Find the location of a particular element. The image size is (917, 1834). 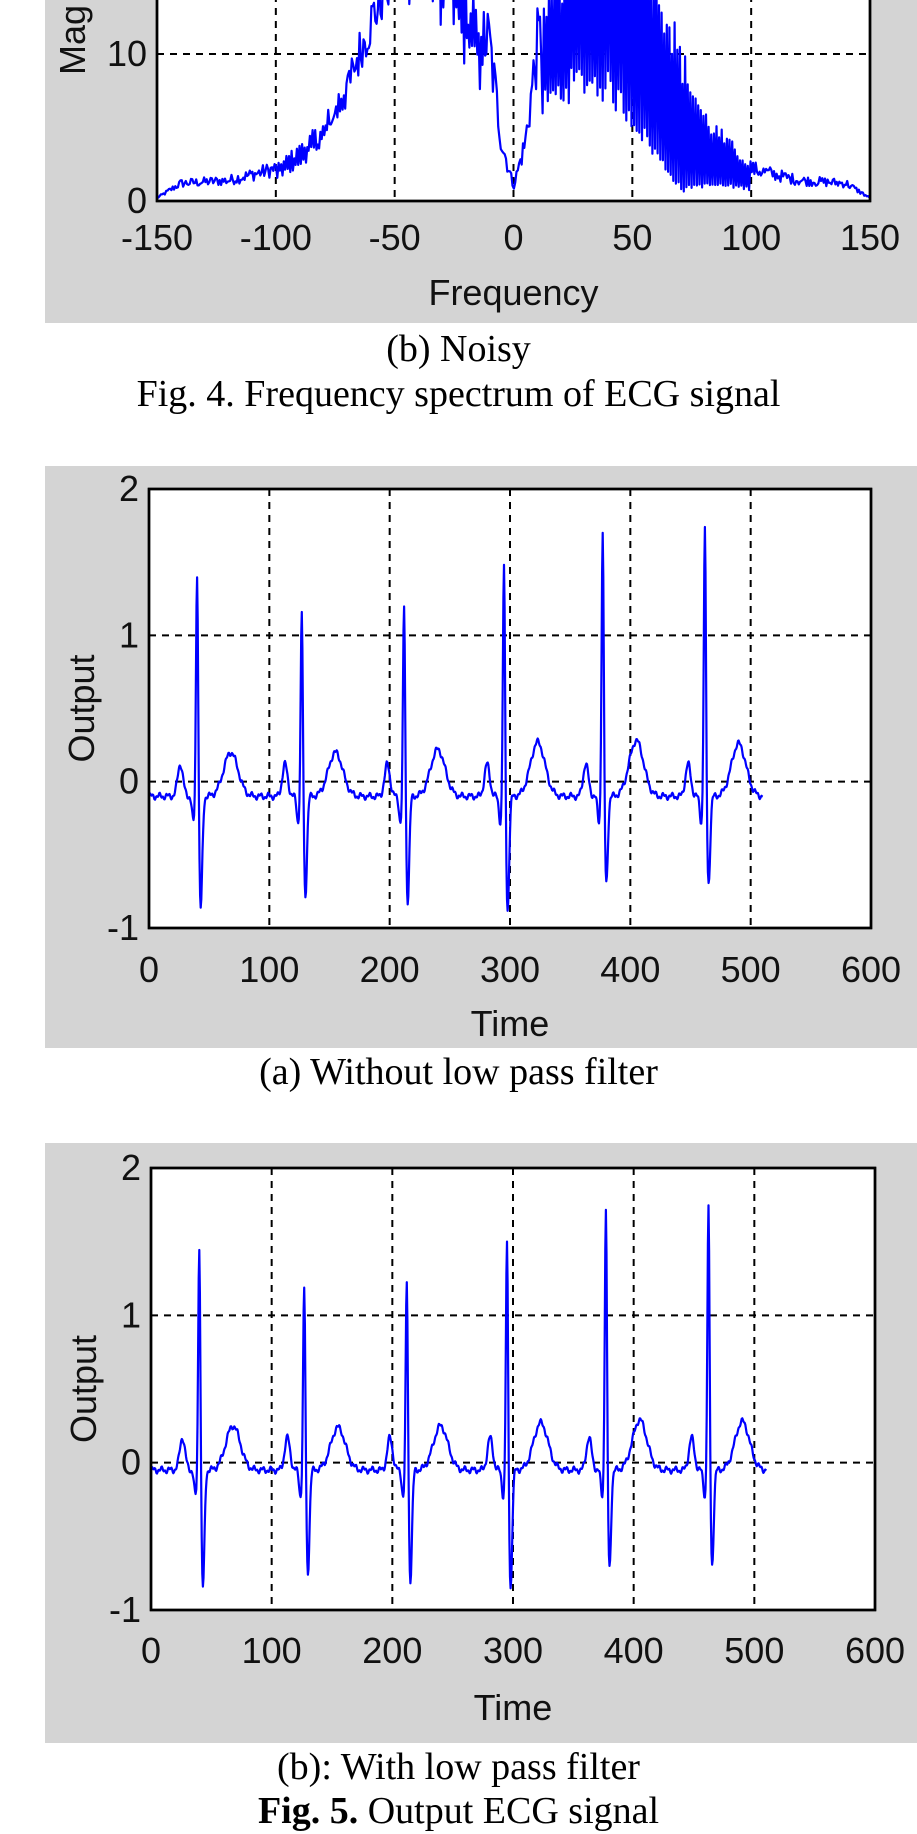

caption-fig5-b: (b): With low pass filter is located at coordinates (458, 1767).